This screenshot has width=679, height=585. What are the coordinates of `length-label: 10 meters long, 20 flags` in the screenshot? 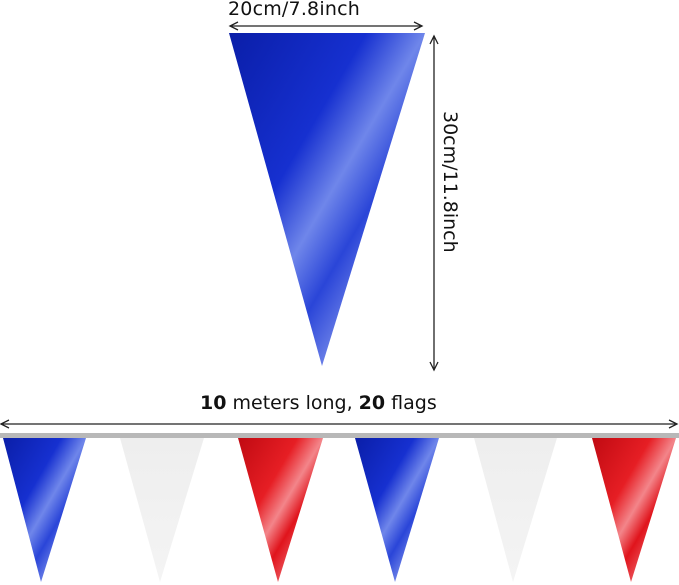 It's located at (318, 403).